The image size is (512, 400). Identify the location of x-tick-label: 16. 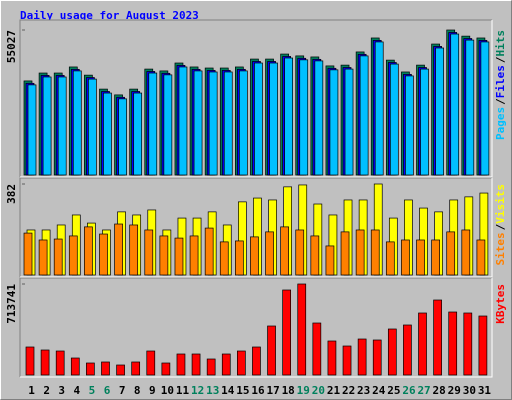
(258, 390).